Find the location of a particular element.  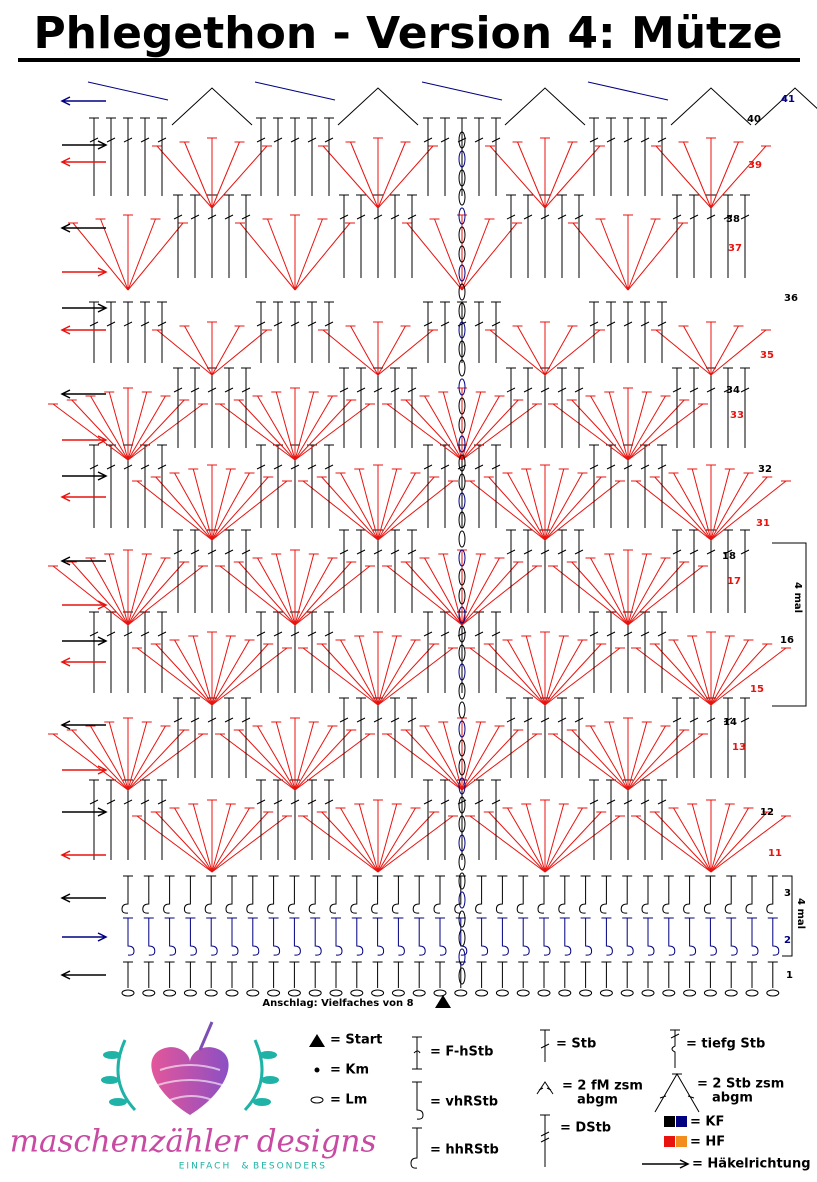

legend-label: = Häkelrichtung is located at coordinates (751, 1164).